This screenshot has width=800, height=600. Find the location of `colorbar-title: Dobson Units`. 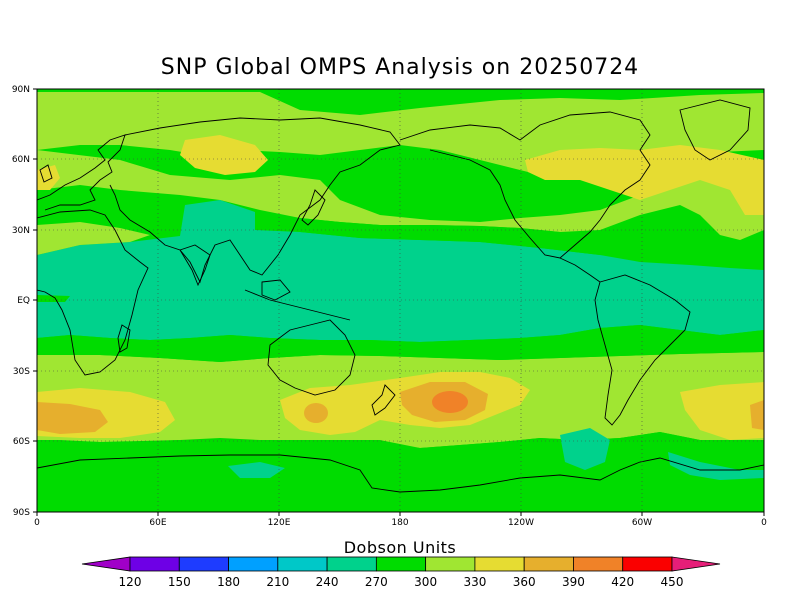

colorbar-title: Dobson Units is located at coordinates (400, 547).